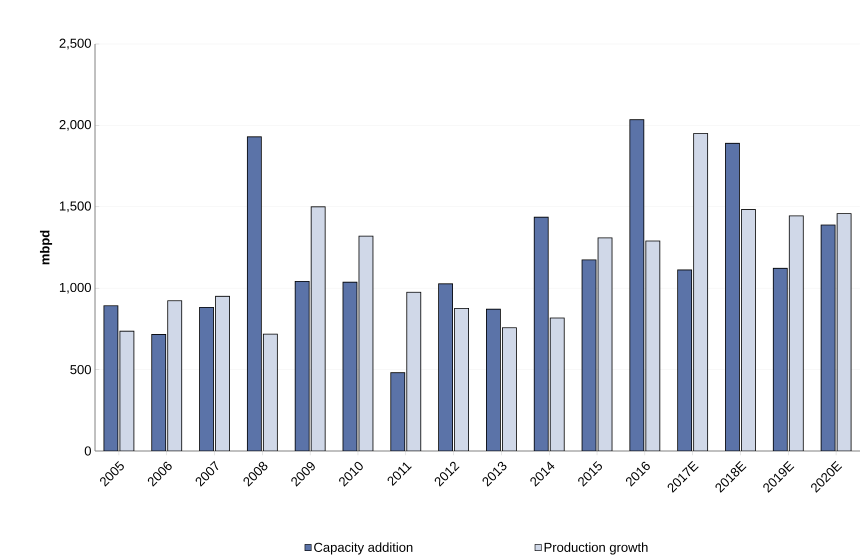 The width and height of the screenshot is (865, 557). Describe the element at coordinates (596, 548) in the screenshot. I see `legend-label: Production growth` at that location.